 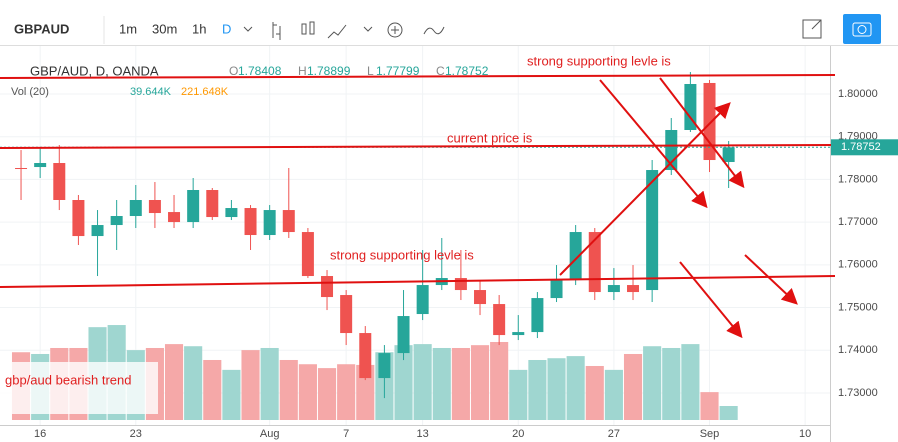 I want to click on camera-icon, so click(x=862, y=29).